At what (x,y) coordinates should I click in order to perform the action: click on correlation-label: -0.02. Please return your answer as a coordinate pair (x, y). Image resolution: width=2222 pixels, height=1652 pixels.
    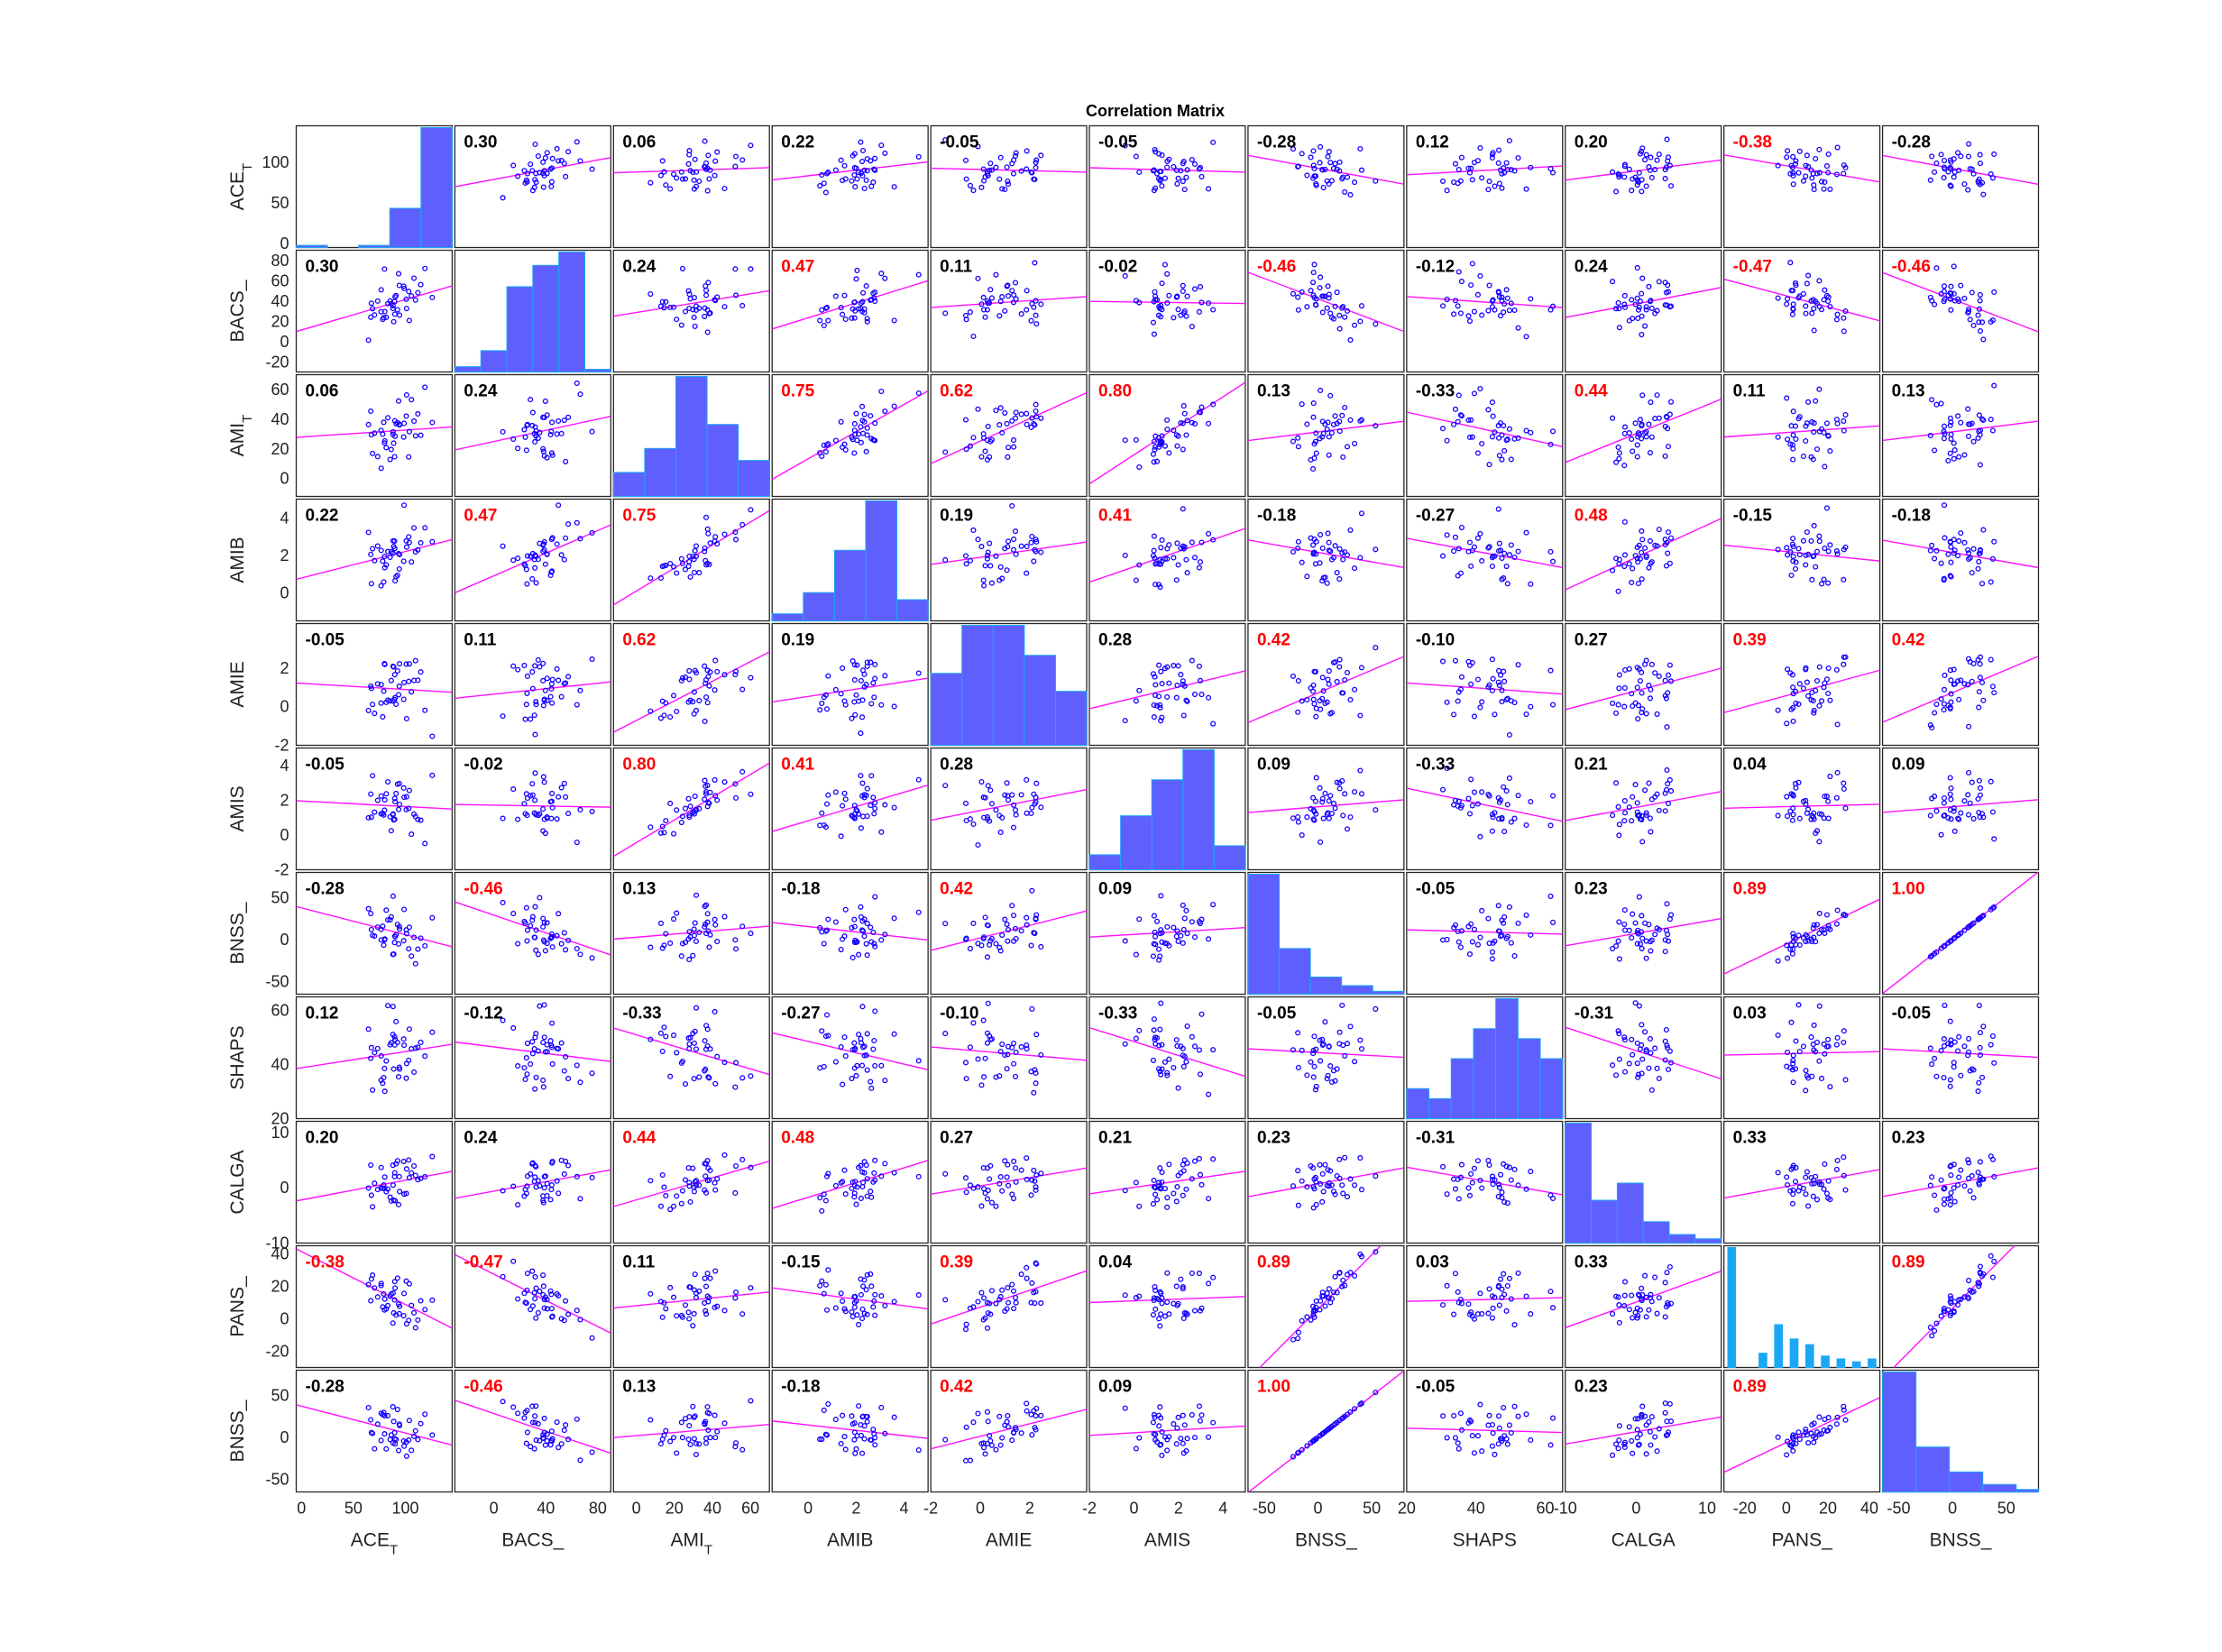
    Looking at the image, I should click on (483, 766).